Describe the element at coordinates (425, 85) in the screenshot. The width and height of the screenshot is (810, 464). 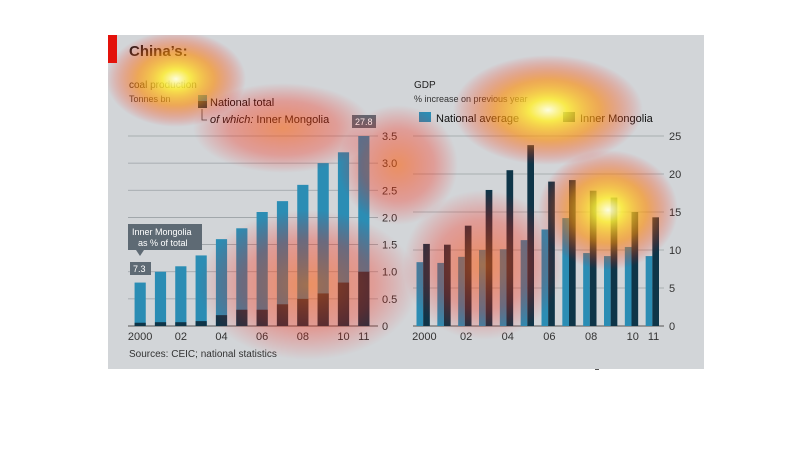
I see `gdp-chart-title: GDP` at that location.